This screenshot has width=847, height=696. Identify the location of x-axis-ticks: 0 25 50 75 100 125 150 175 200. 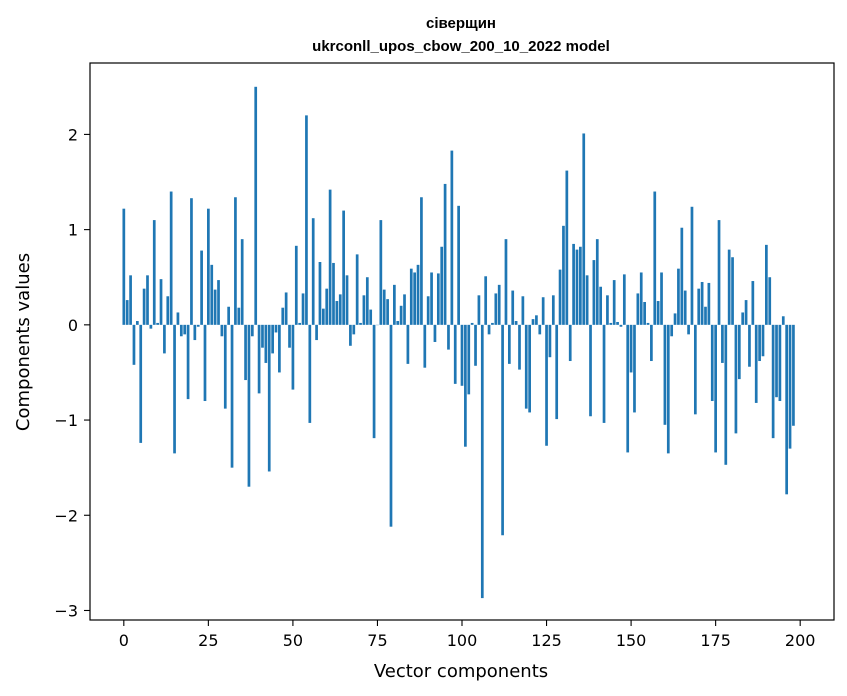
(467, 635).